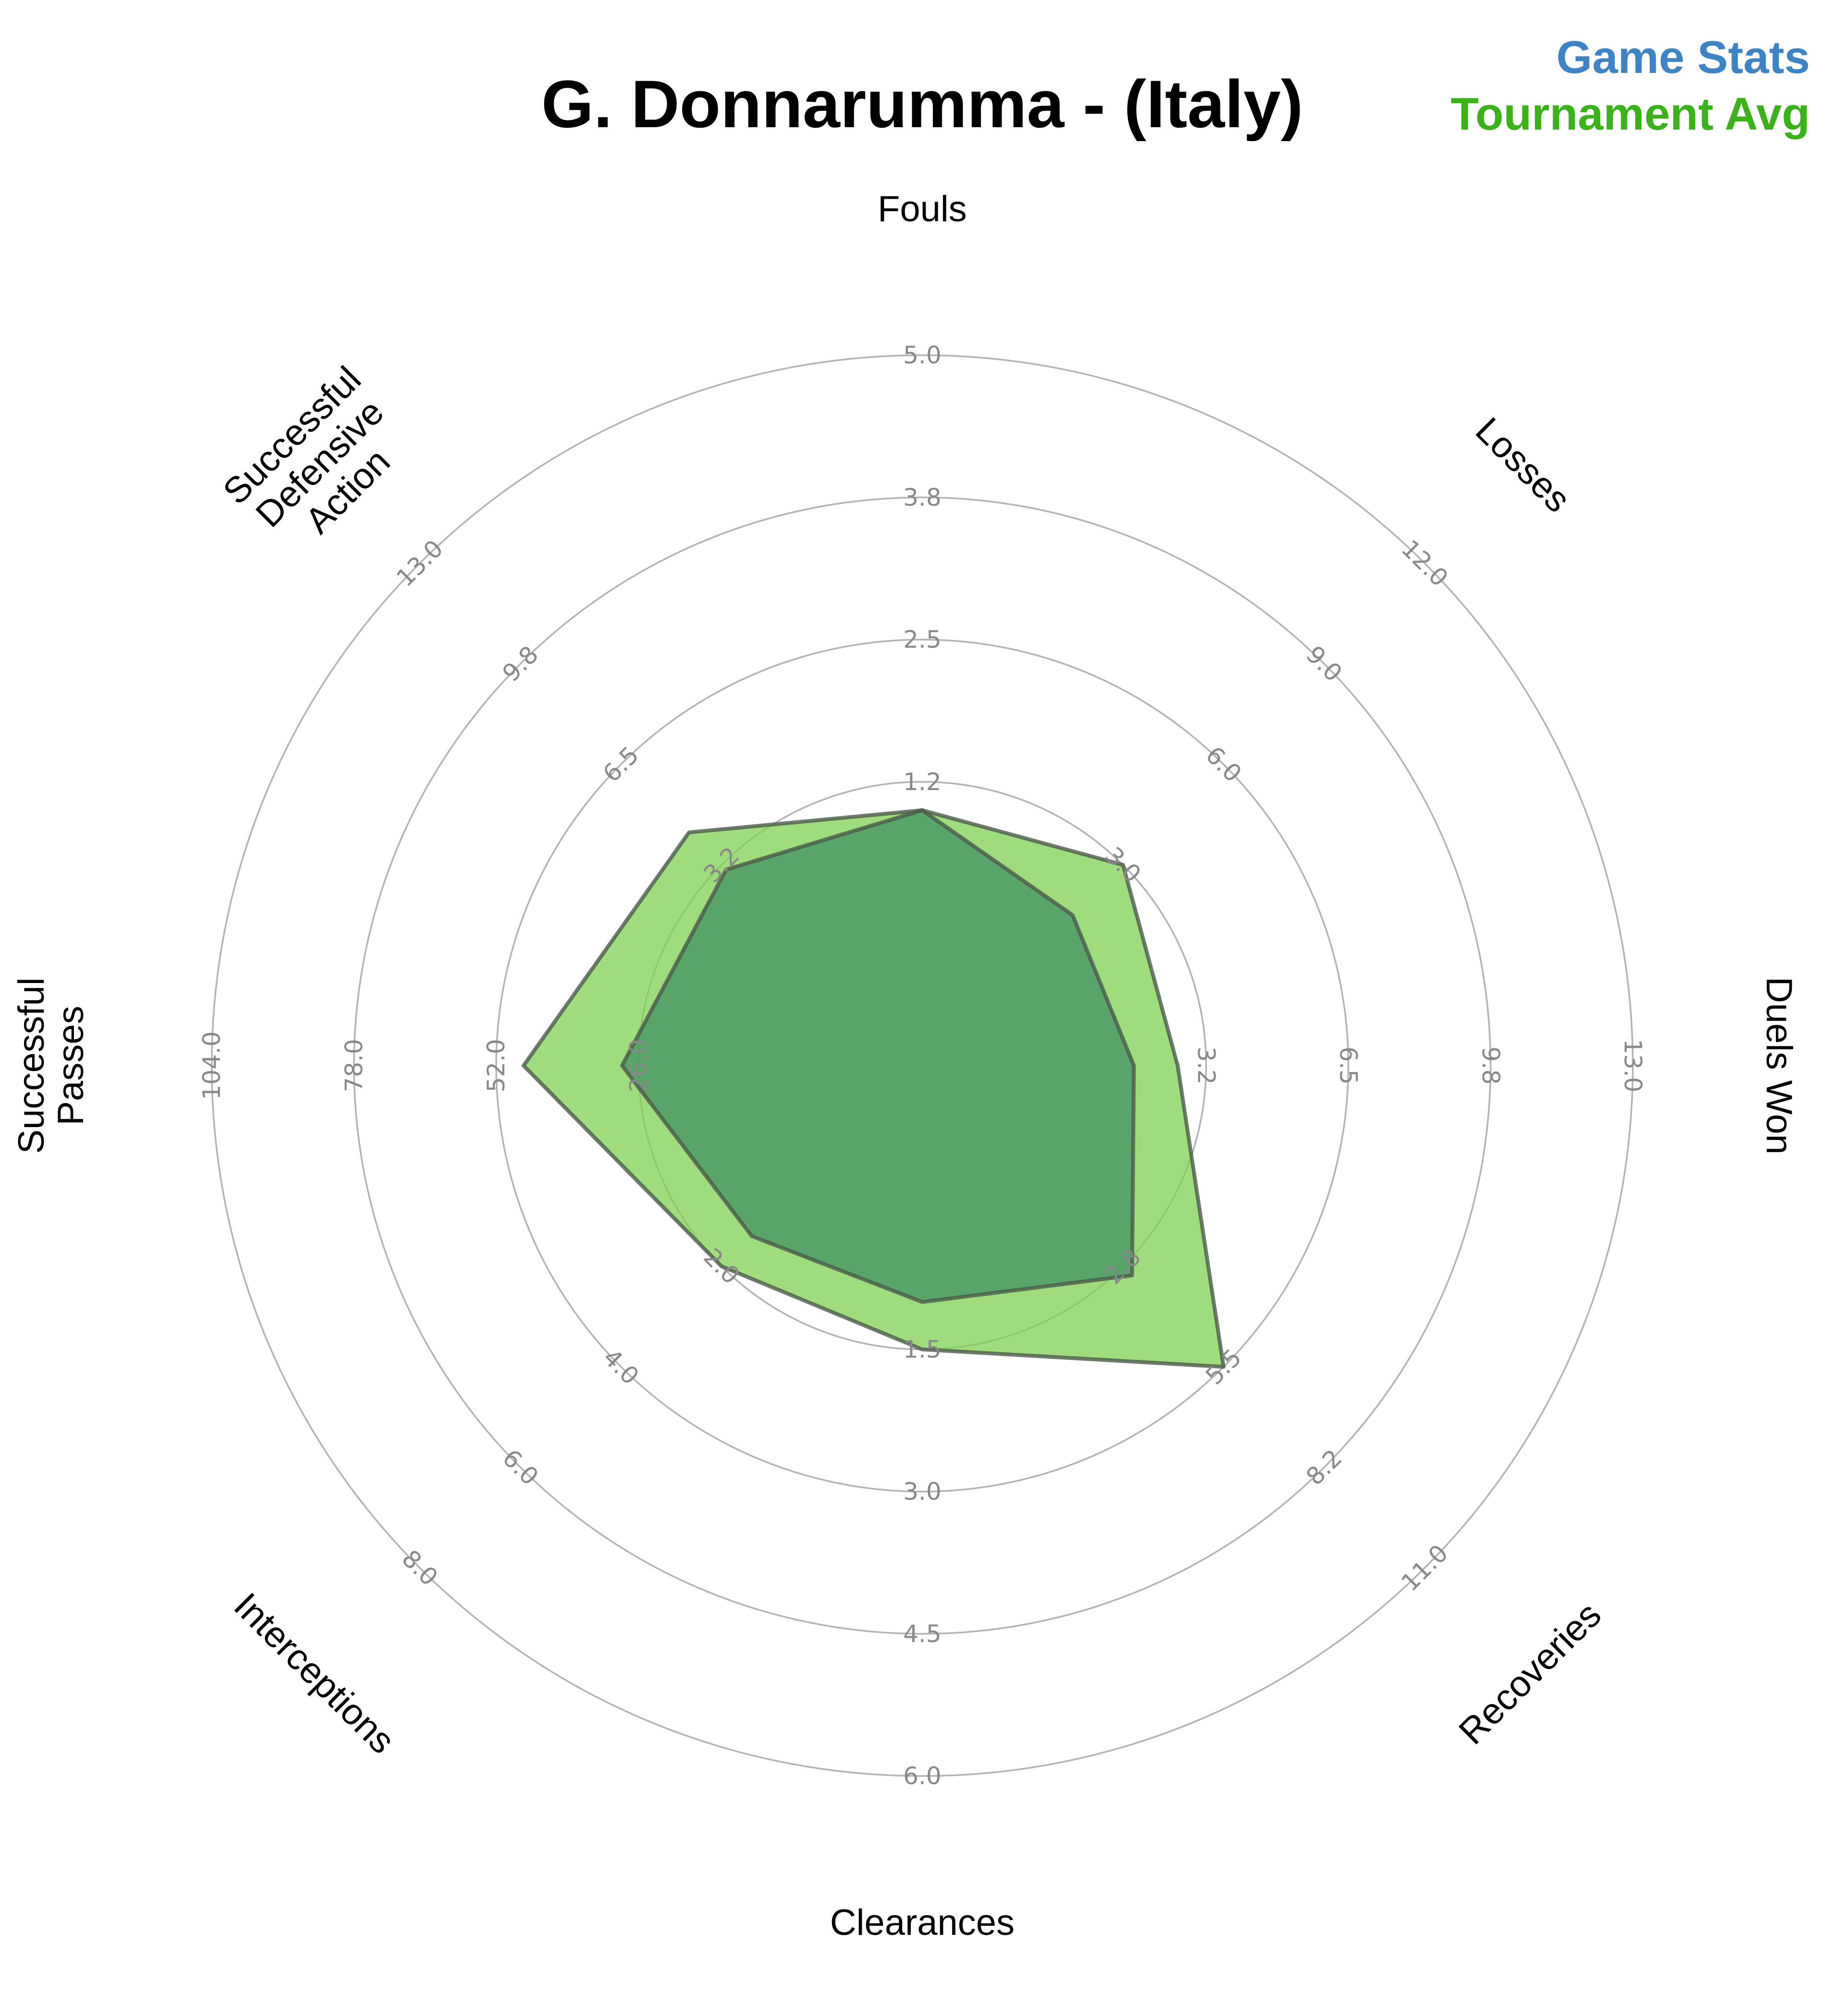  Describe the element at coordinates (1523, 465) in the screenshot. I see `axis-label-losses: Losses` at that location.